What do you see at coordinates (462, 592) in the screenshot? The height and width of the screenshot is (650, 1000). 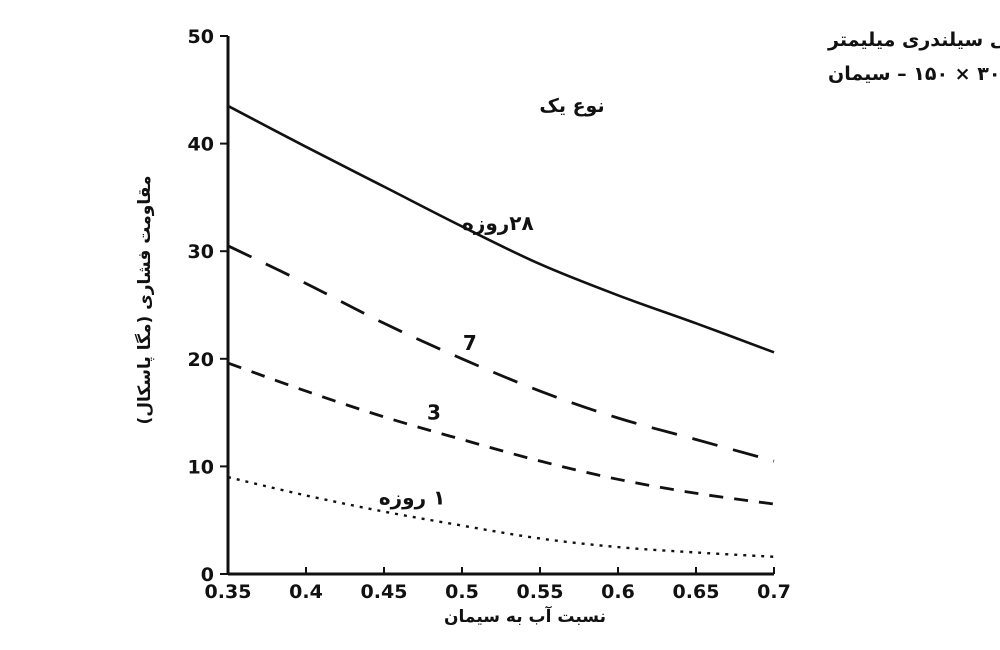 I see `x-tick-label: 0.5` at bounding box center [462, 592].